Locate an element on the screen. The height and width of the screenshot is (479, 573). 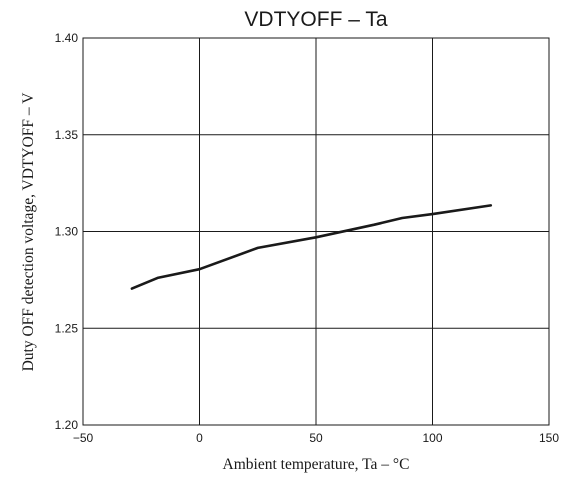
x-tick-label: 100 is located at coordinates (432, 438).